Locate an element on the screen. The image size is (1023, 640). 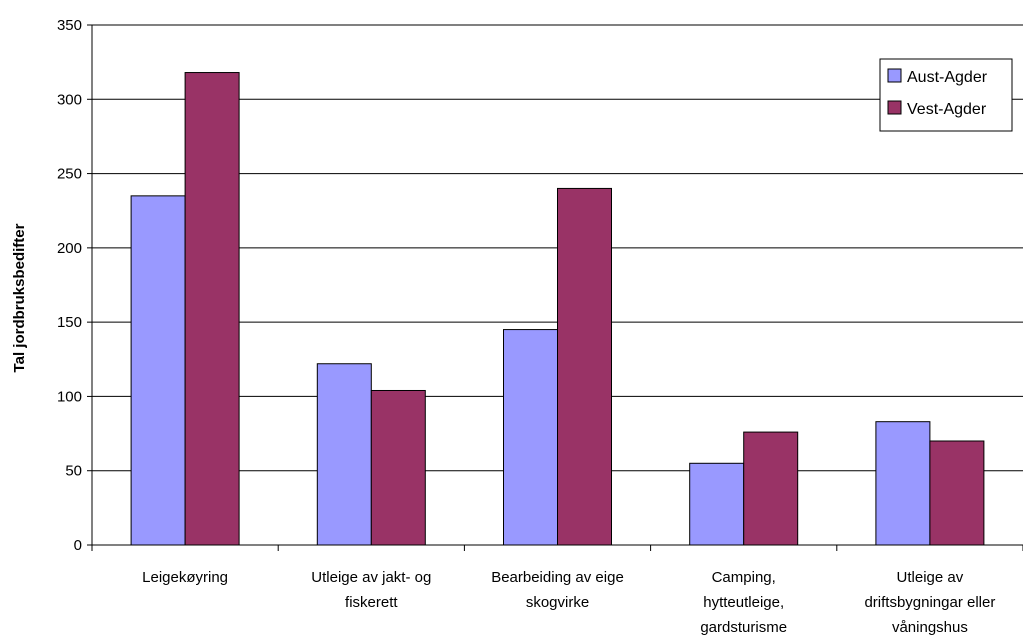
x-category-label-line: Utleige av is located at coordinates (930, 577).